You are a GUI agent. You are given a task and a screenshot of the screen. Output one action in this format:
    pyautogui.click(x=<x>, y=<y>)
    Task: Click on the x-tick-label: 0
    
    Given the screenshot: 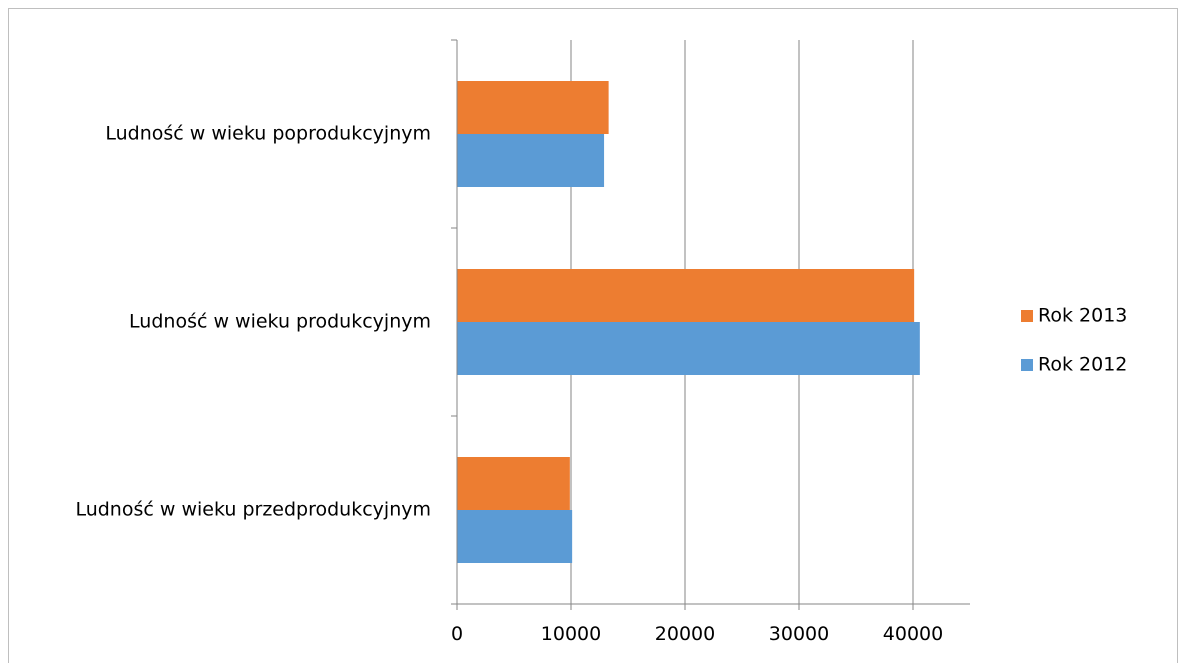 What is the action you would take?
    pyautogui.click(x=457, y=634)
    